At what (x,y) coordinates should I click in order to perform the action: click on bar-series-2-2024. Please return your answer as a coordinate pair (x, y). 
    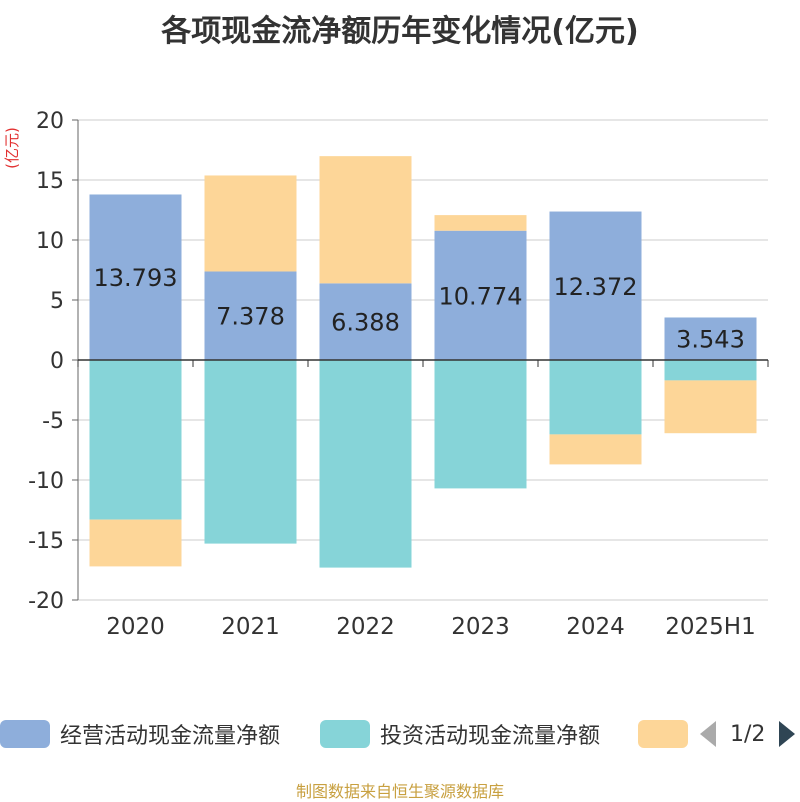
    Looking at the image, I should click on (595, 397).